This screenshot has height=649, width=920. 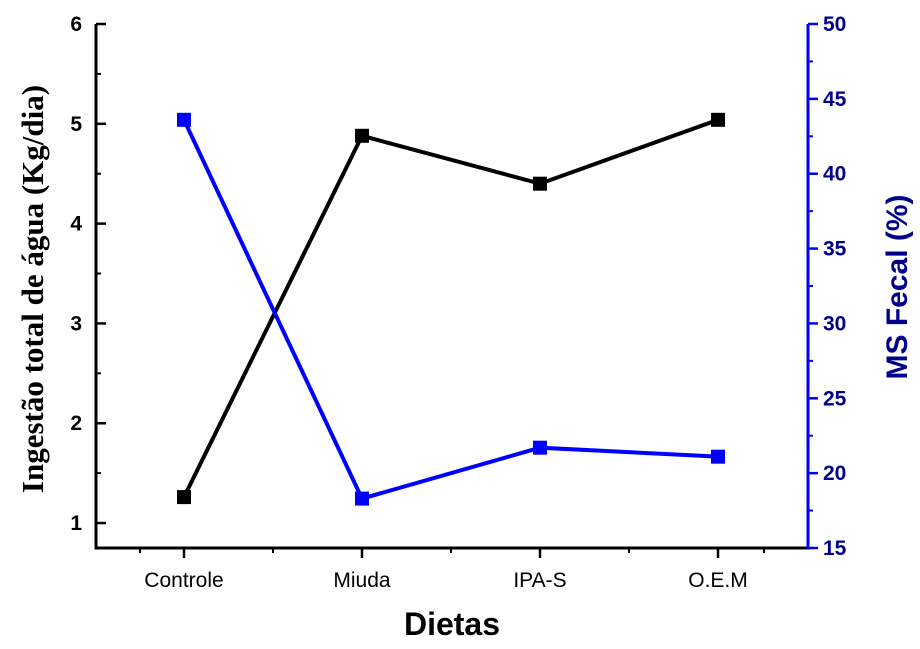 I want to click on x-tick-label: IPA-S, so click(x=539, y=580).